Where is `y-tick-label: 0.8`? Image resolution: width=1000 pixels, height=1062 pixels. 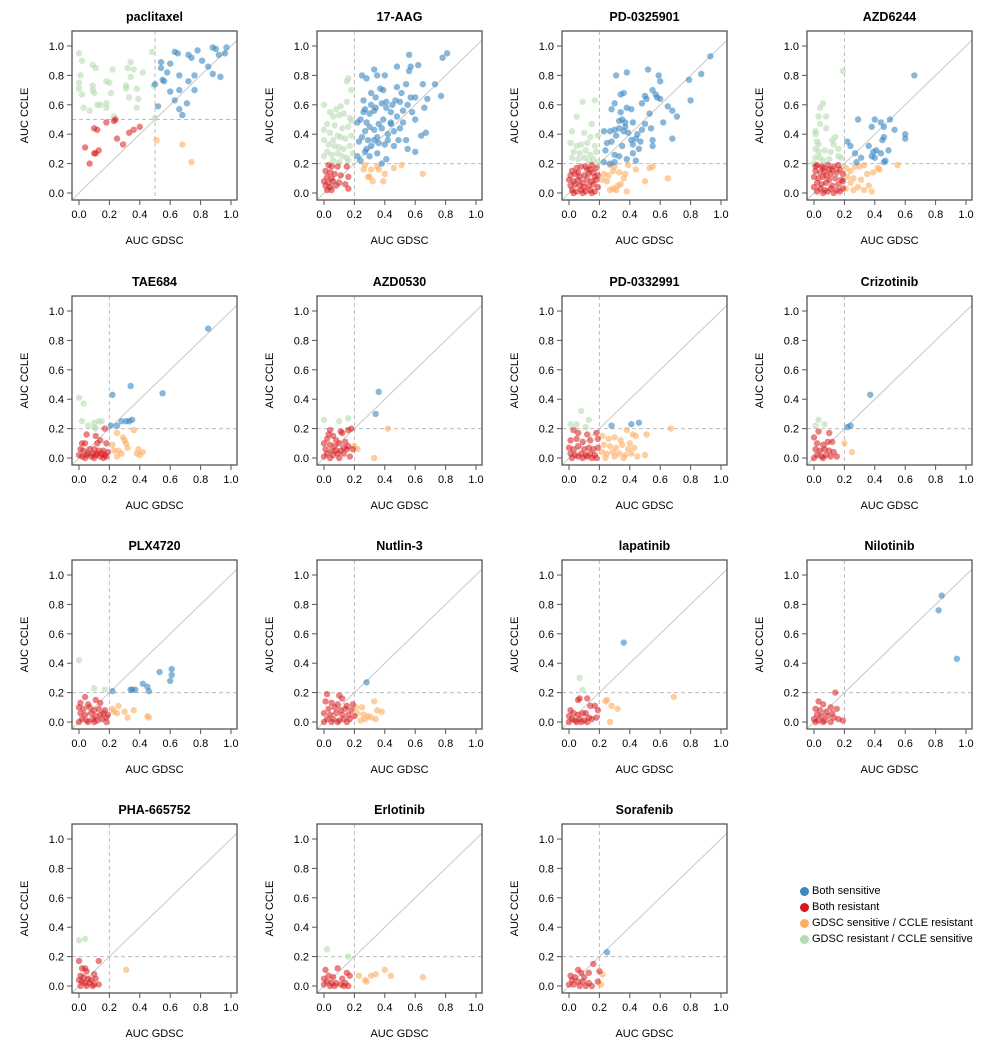 y-tick-label: 0.8 is located at coordinates (301, 605).